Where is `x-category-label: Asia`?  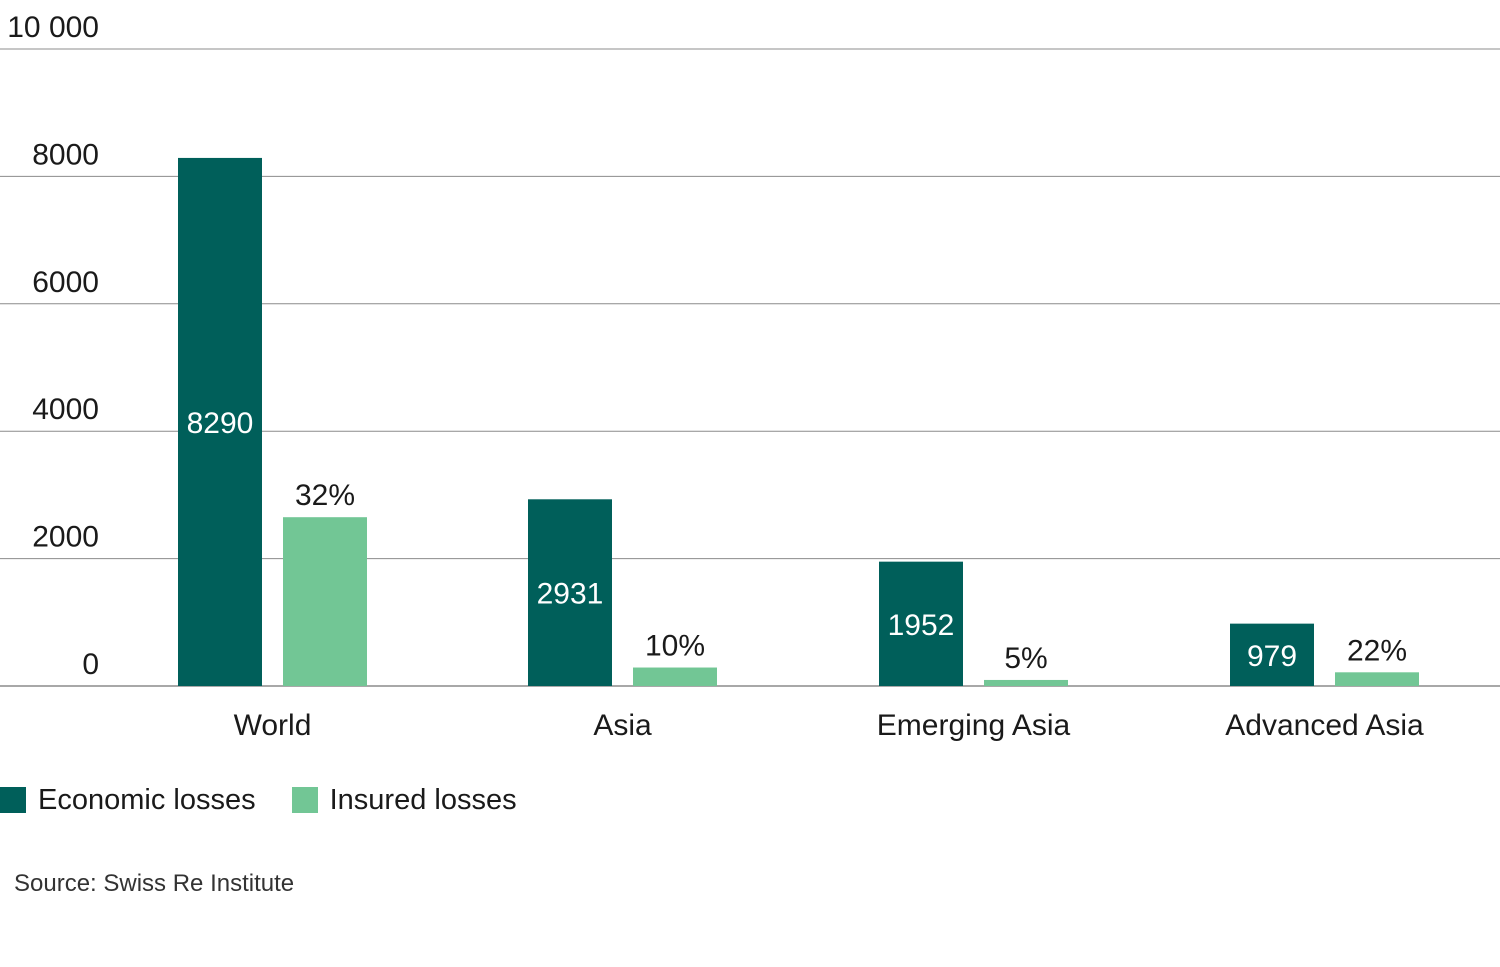 x-category-label: Asia is located at coordinates (622, 725).